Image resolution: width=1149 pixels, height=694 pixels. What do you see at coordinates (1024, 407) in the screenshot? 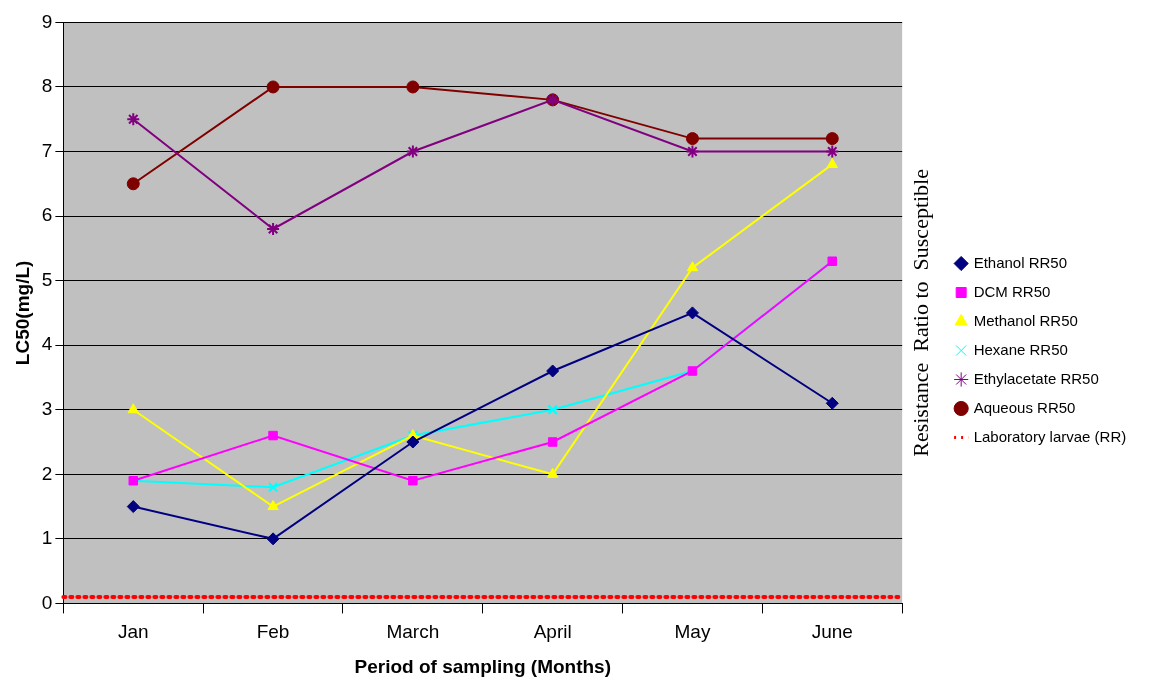
I see `legend-label: Aqueous RR50` at bounding box center [1024, 407].